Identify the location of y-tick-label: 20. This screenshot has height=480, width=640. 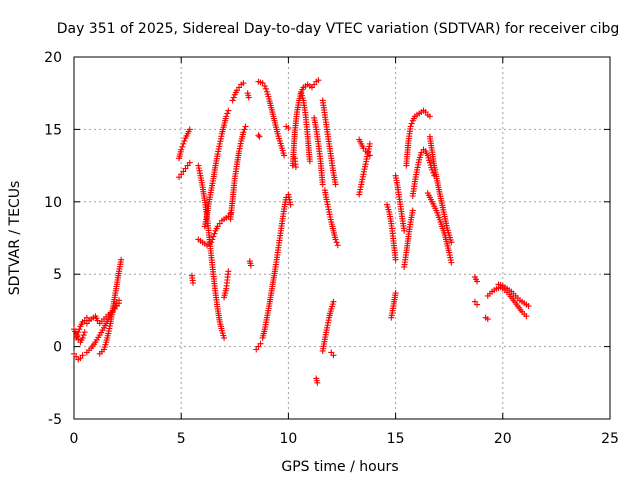
(53, 58).